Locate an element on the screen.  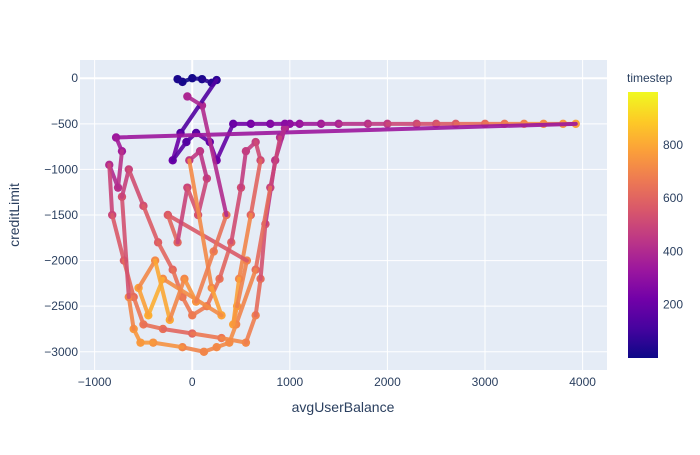
colorbar-tick-label: 400 is located at coordinates (673, 251).